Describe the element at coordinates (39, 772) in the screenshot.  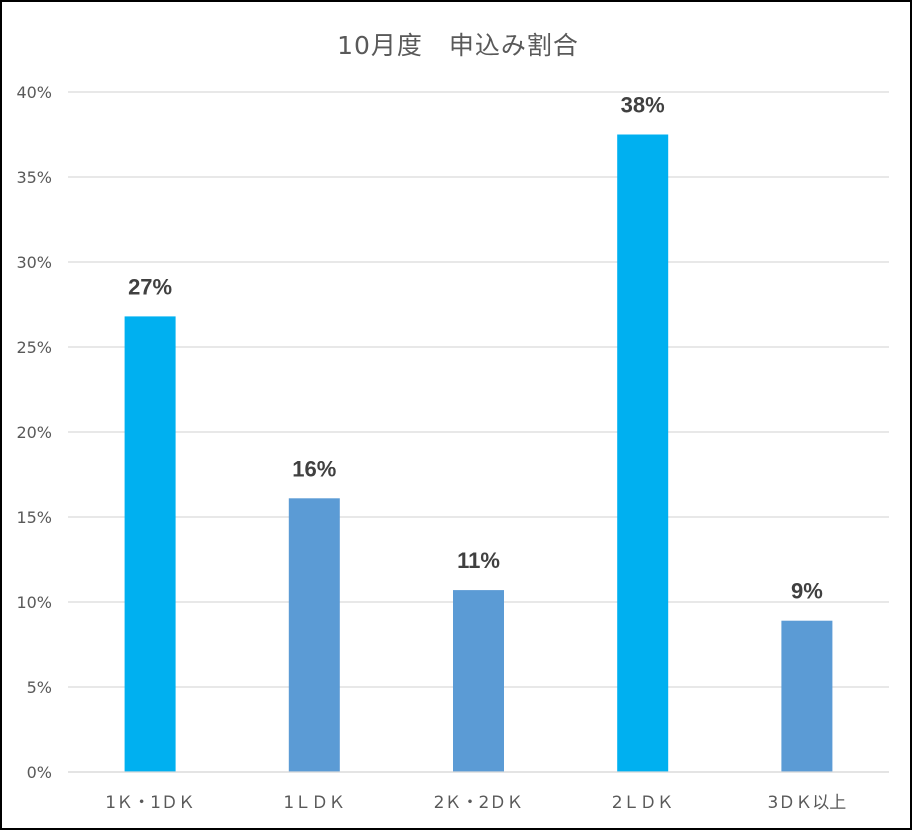
I see `y-tick-label: 0%` at that location.